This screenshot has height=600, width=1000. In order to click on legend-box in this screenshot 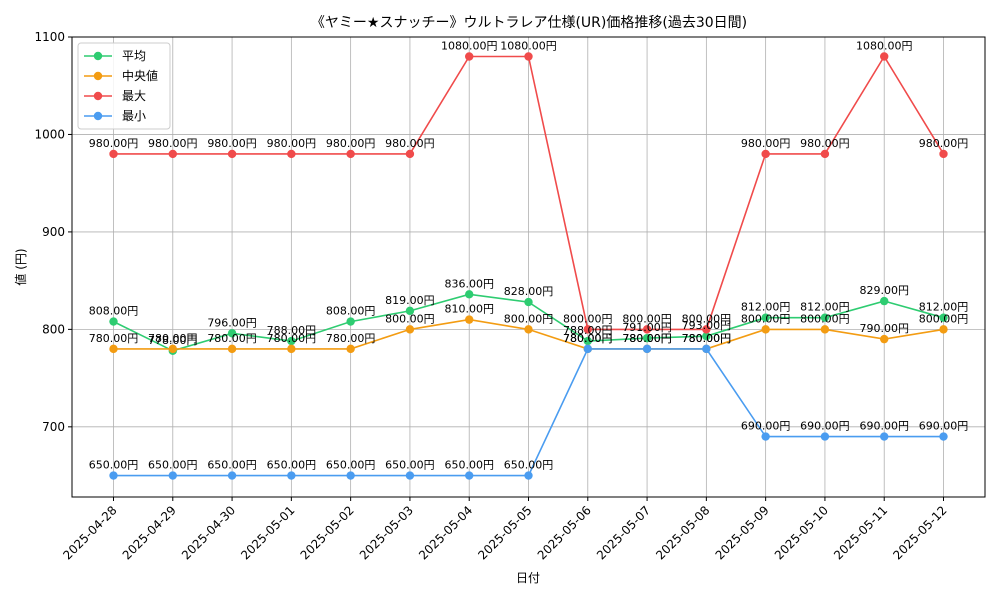, I will do `click(124, 86)`.